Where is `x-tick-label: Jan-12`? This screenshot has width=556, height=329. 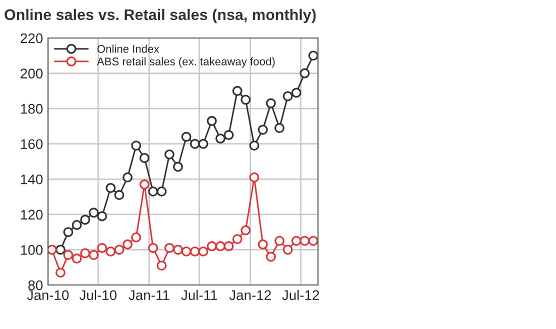
x-tick-label: Jan-12 is located at coordinates (250, 295).